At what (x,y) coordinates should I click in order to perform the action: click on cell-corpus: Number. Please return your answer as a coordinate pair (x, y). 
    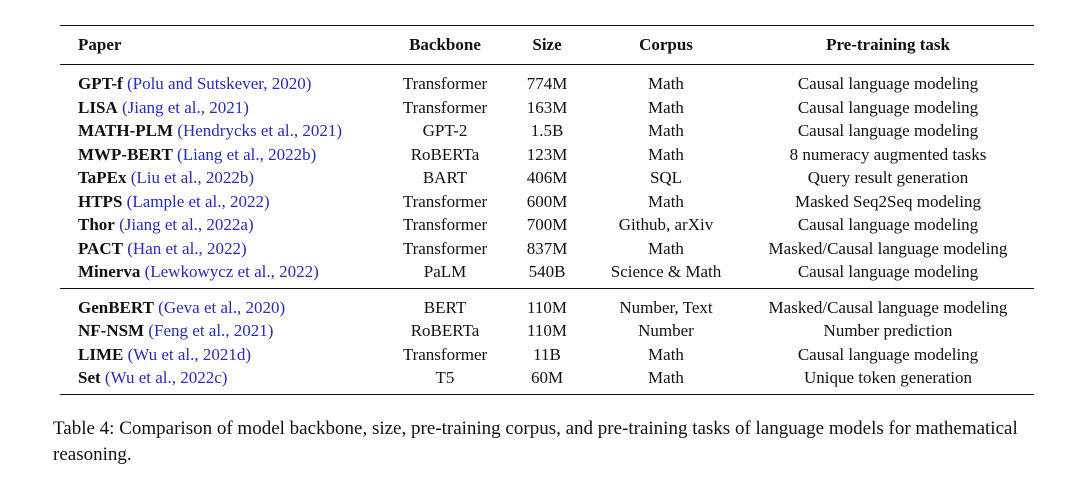
    Looking at the image, I should click on (666, 330).